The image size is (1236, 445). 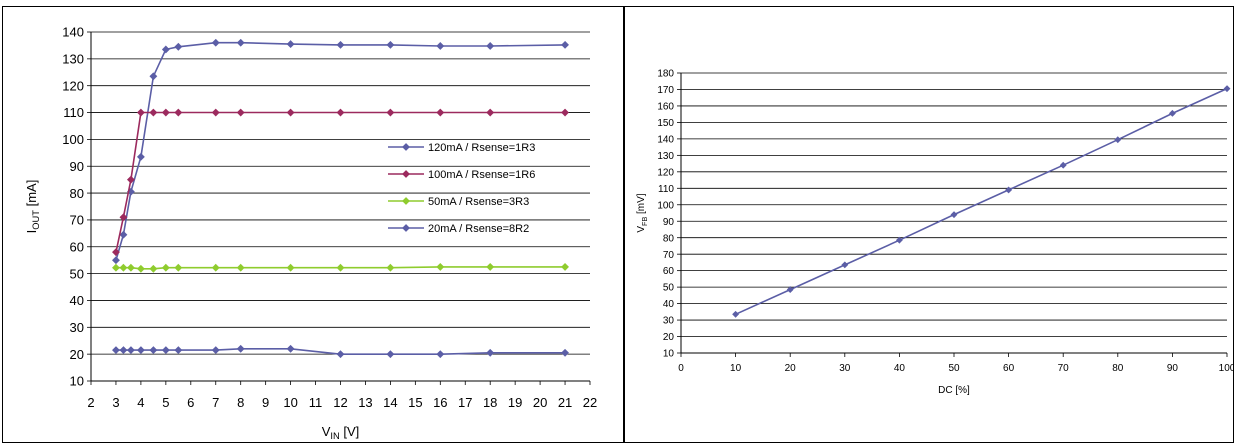 I want to click on y-axis-title: VFB [mV], so click(x=642, y=212).